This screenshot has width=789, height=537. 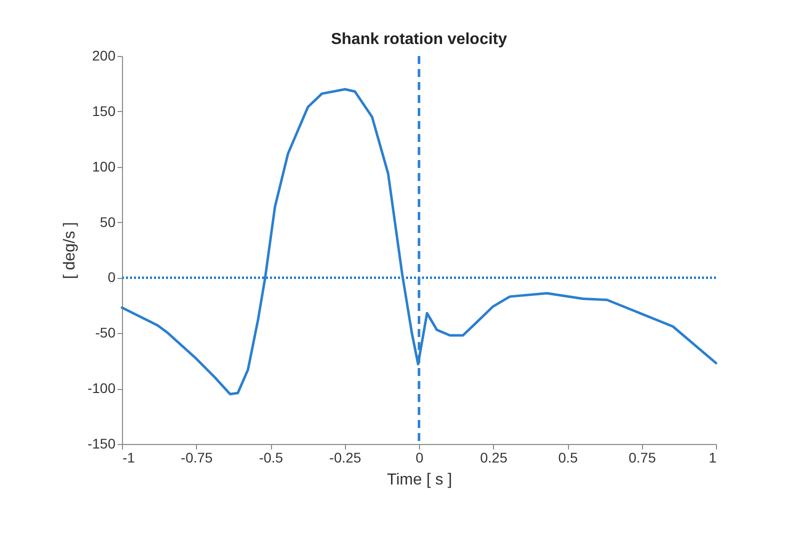 I want to click on x-tick-label: 0.25, so click(x=494, y=458).